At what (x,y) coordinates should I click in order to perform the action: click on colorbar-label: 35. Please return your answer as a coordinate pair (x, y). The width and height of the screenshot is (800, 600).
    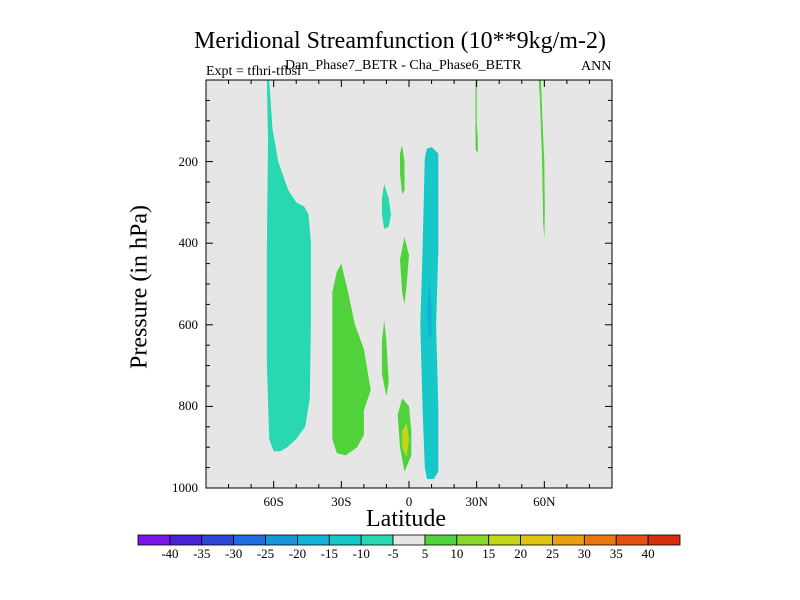
    Looking at the image, I should click on (616, 553).